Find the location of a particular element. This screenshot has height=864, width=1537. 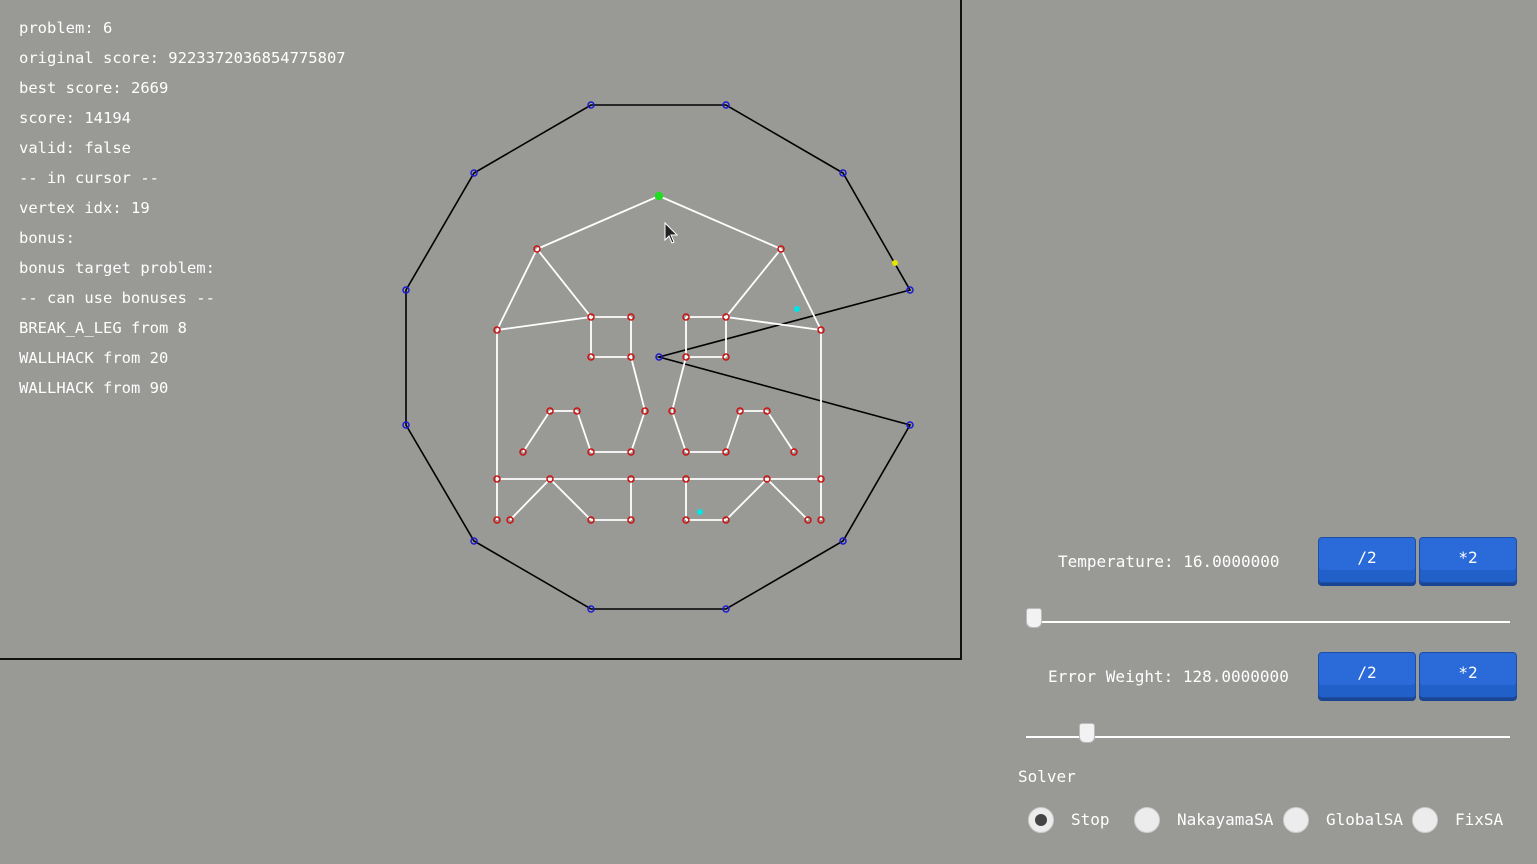

solver-option-nakayamasa-label: NakayamaSA is located at coordinates (1225, 819).